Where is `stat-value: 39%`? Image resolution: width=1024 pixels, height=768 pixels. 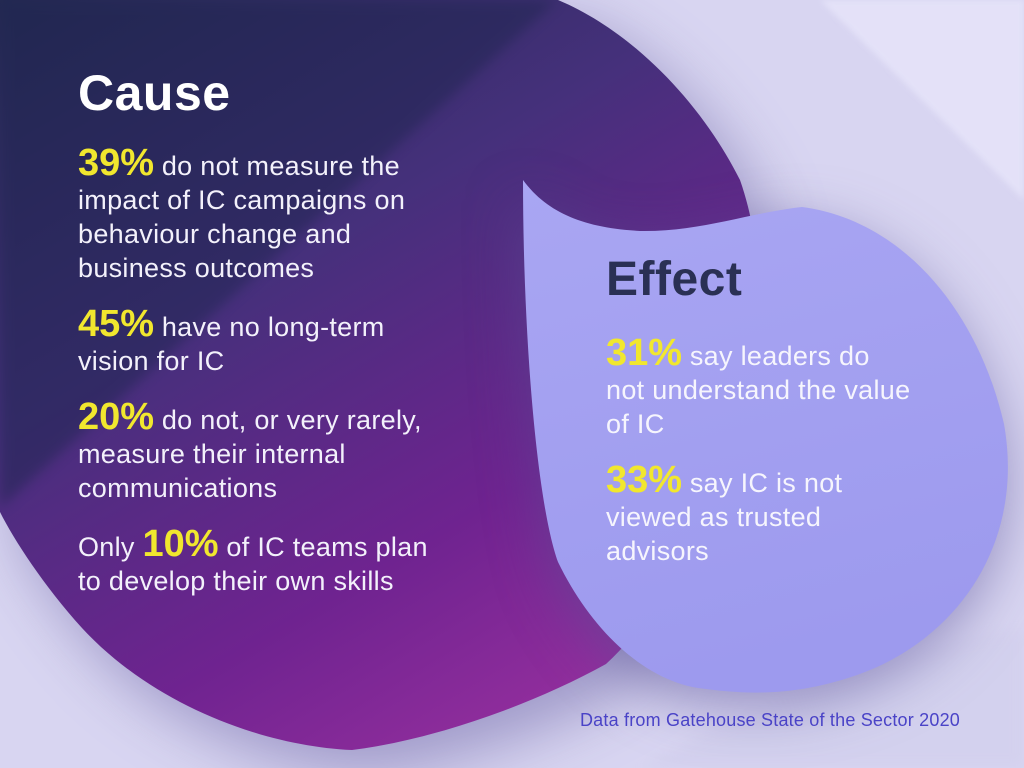
stat-value: 39% is located at coordinates (116, 163).